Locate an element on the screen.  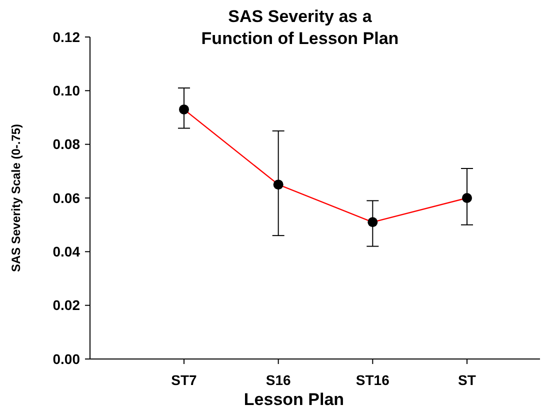
x-tick-label: ST7 is located at coordinates (184, 380).